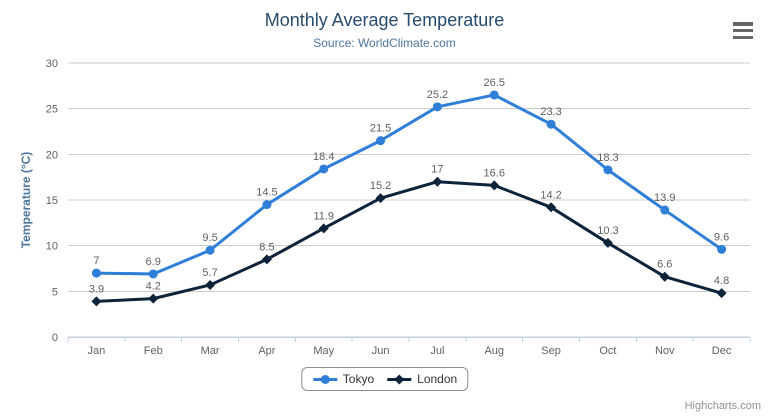 The height and width of the screenshot is (416, 769). I want to click on y-axis-label: 0, so click(55, 338).